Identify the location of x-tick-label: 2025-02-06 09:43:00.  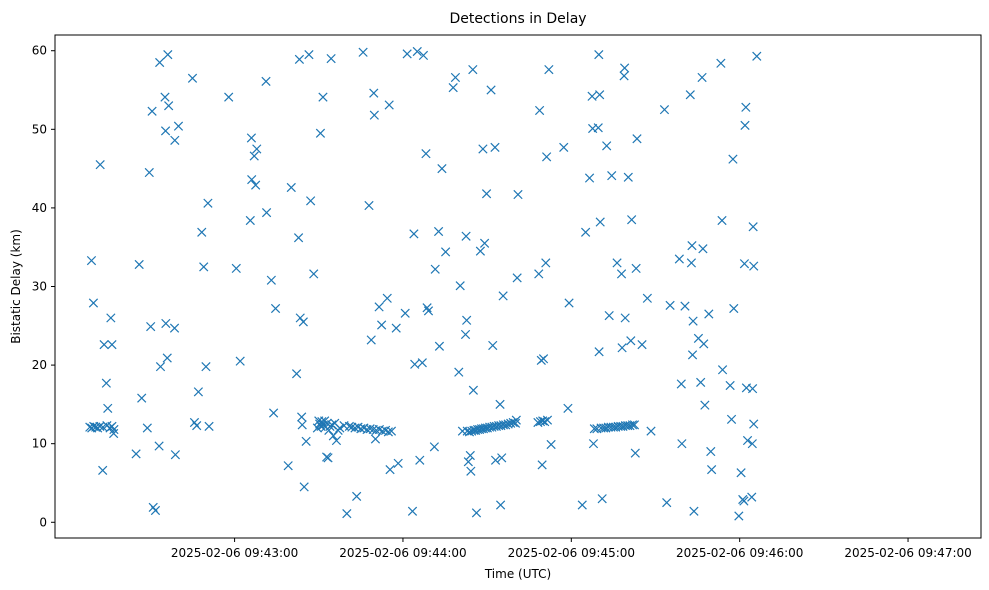
(234, 553).